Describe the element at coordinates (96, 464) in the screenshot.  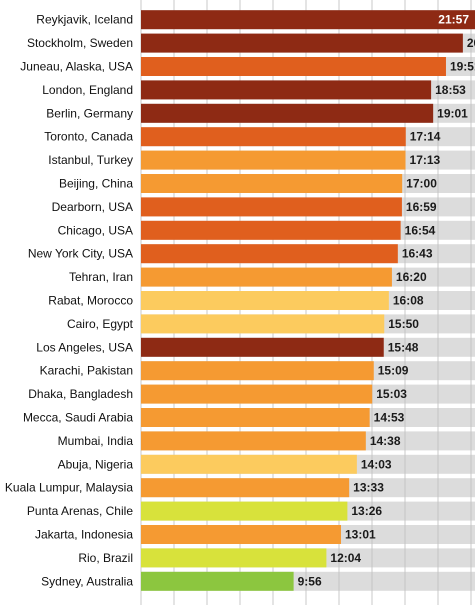
I see `category-label: Abuja, Nigeria` at that location.